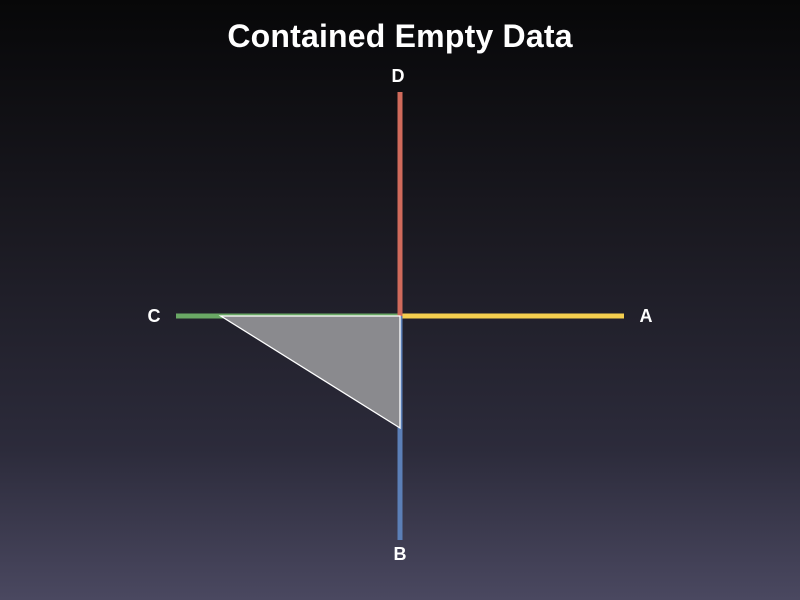 Image resolution: width=800 pixels, height=600 pixels. I want to click on axis-label-d: D, so click(398, 76).